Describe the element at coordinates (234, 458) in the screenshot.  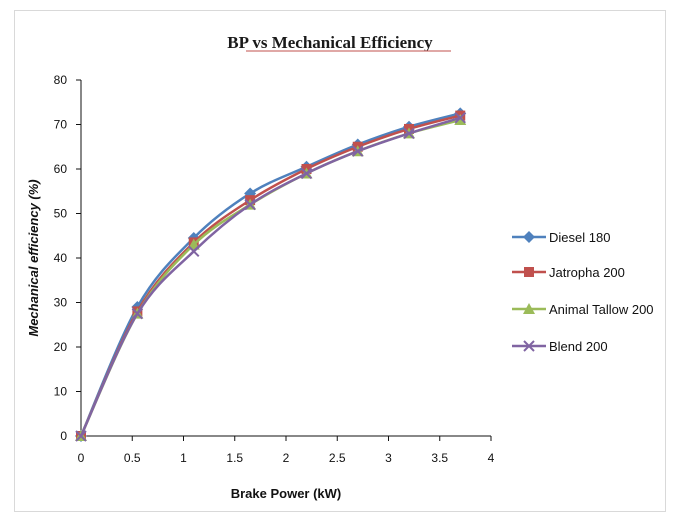
I see `x-tick-label: 1.5` at that location.